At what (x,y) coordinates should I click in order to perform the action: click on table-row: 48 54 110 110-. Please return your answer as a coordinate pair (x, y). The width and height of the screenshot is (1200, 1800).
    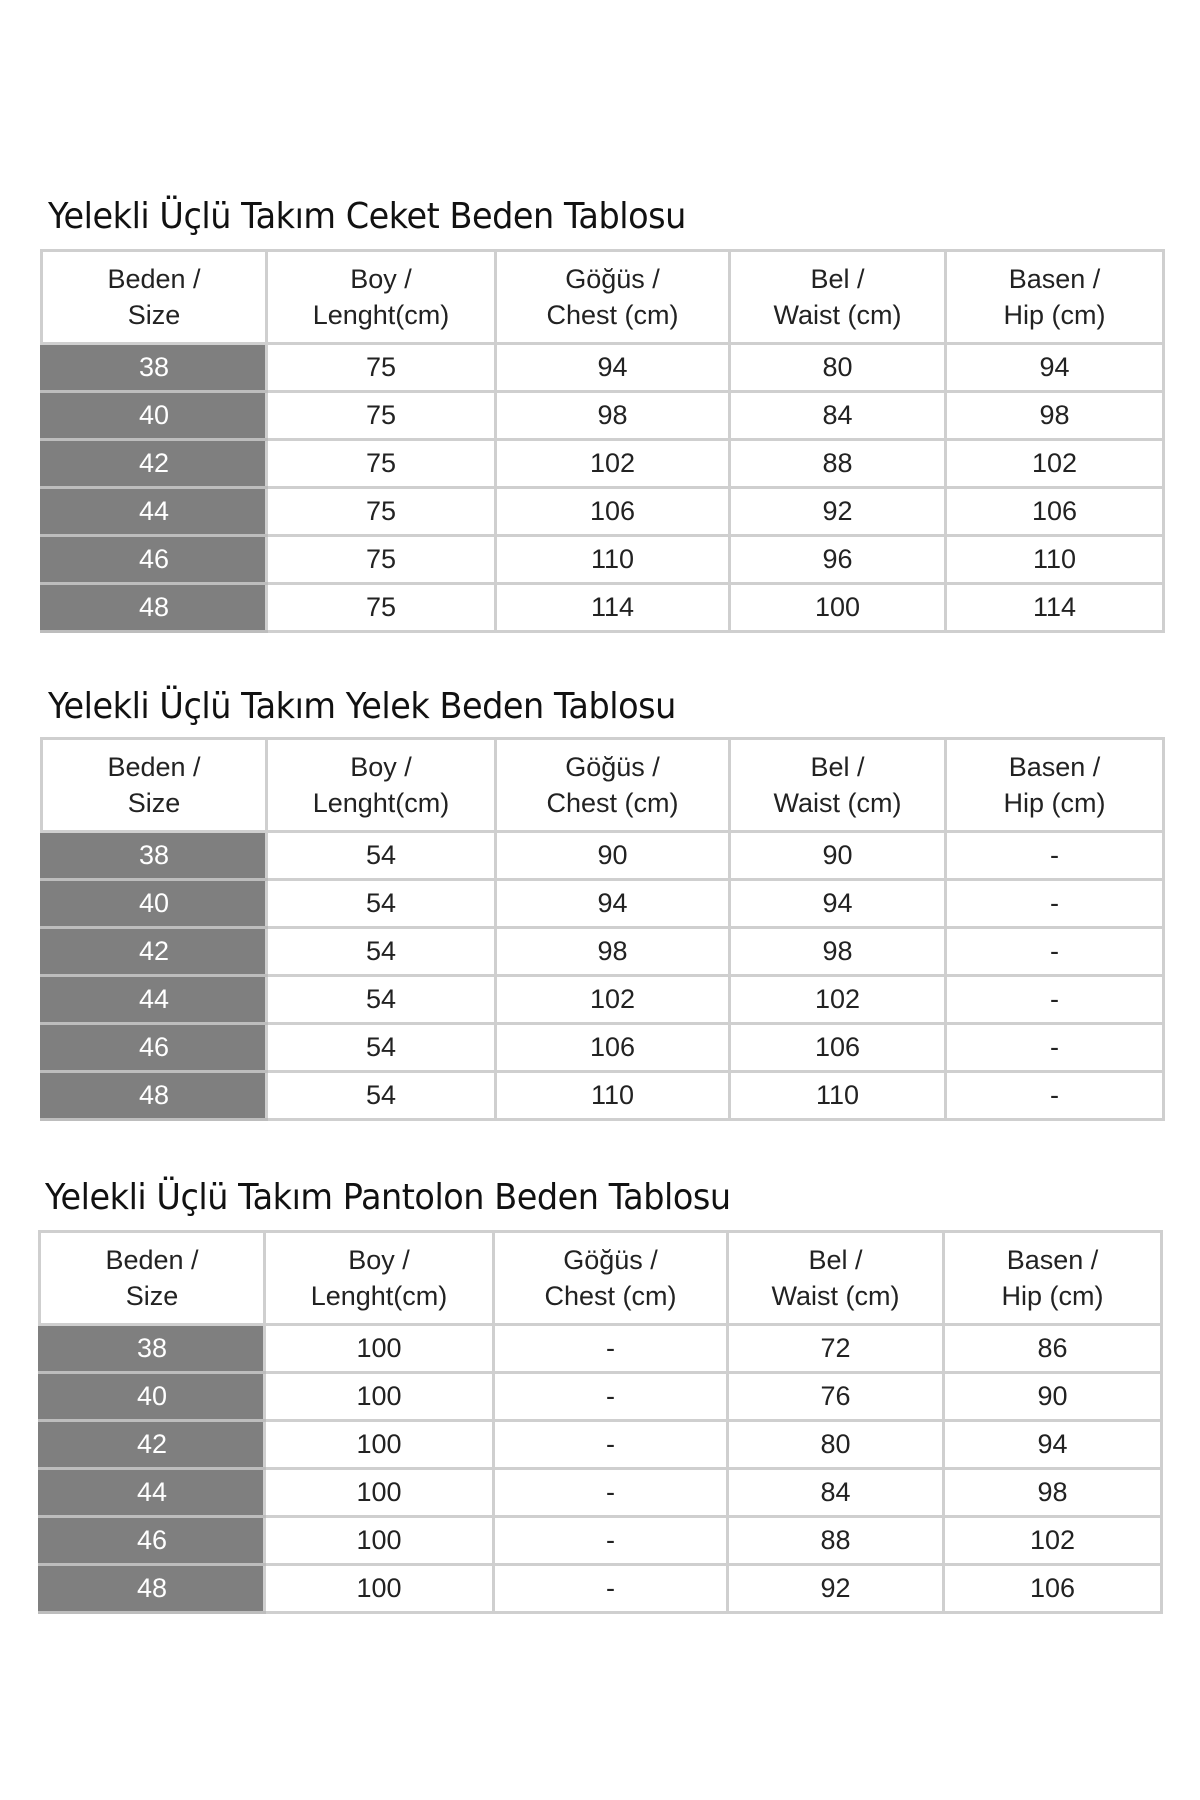
    Looking at the image, I should click on (602, 1095).